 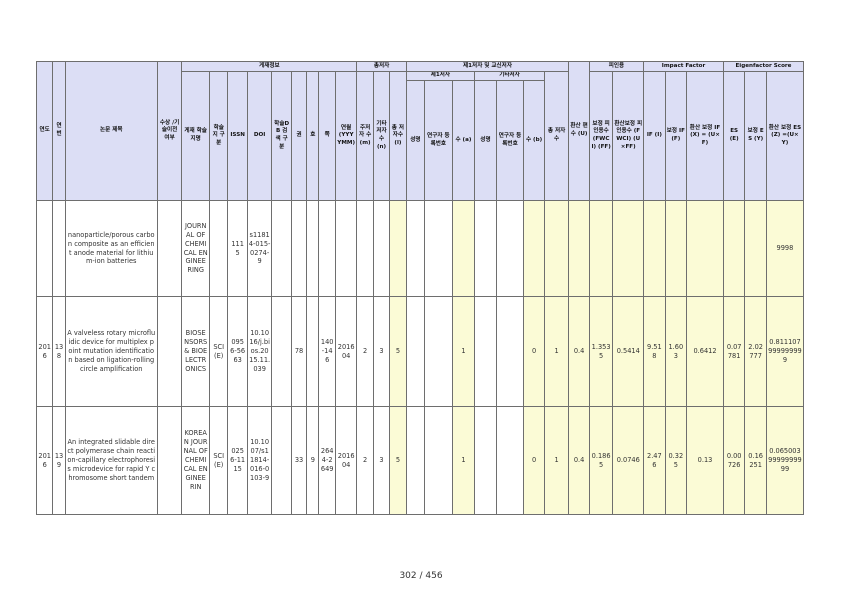 I want to click on cell-faculty-total: 1, so click(x=556, y=460).